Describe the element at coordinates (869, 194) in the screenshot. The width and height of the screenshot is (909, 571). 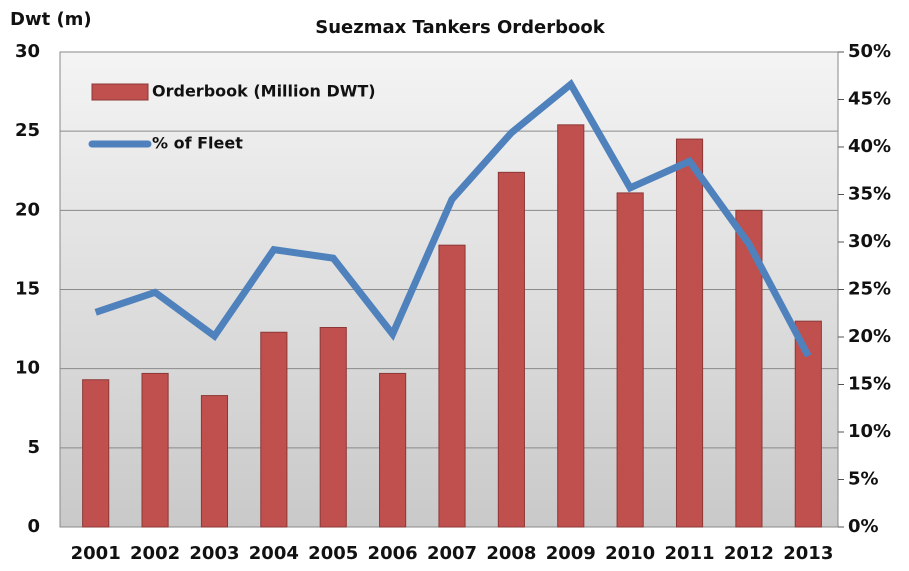
I see `y2-tick-label: 35%` at that location.